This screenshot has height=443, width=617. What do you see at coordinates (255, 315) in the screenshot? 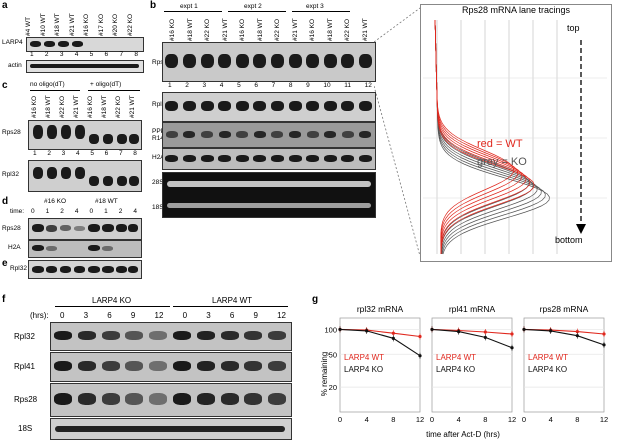
I see `time-point: 9` at bounding box center [255, 315].